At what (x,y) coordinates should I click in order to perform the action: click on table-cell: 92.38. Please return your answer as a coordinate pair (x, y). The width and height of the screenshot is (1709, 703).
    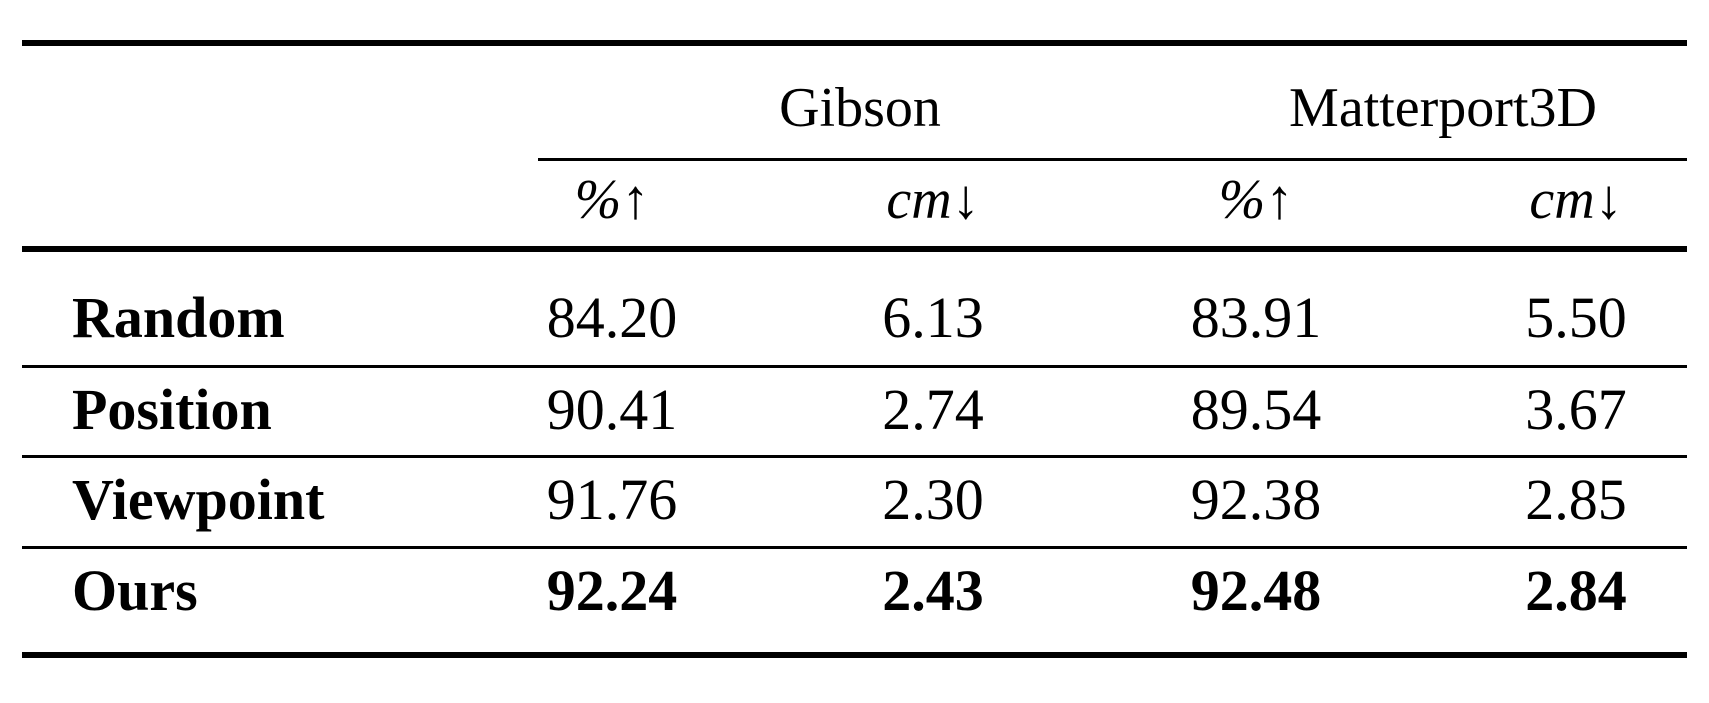
    Looking at the image, I should click on (1256, 499).